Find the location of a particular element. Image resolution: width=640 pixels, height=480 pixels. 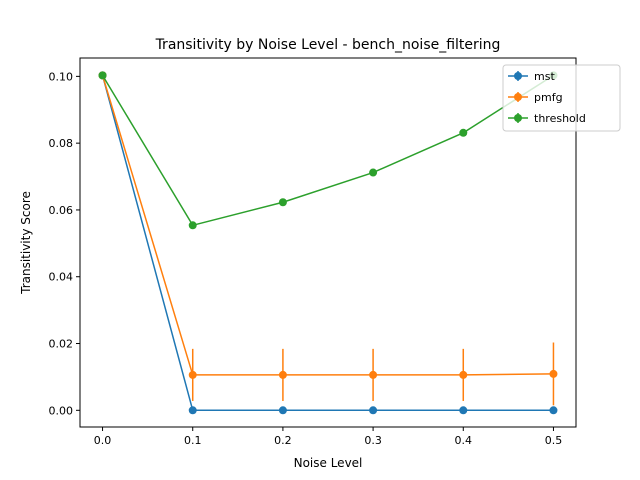

x-tick-label-1: 0.1 is located at coordinates (193, 440).